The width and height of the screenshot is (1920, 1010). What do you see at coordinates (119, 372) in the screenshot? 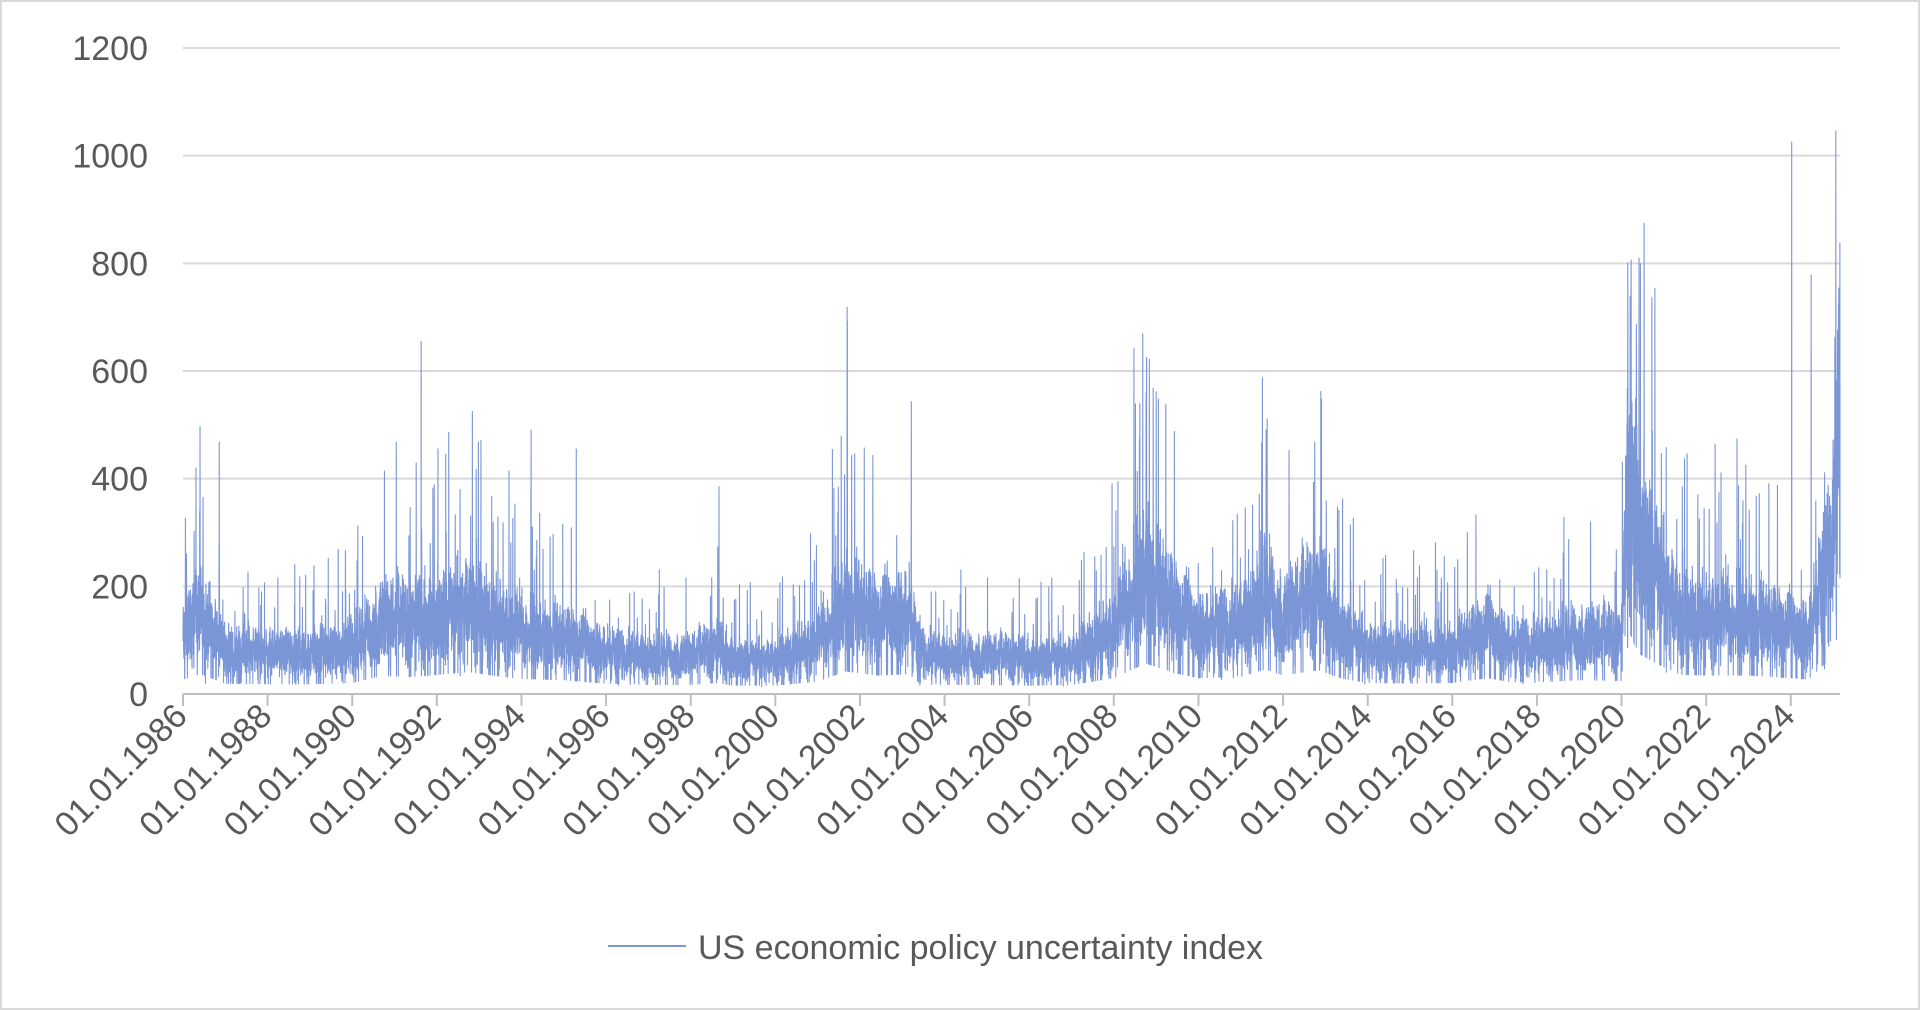
I see `y-tick-label: 600` at bounding box center [119, 372].